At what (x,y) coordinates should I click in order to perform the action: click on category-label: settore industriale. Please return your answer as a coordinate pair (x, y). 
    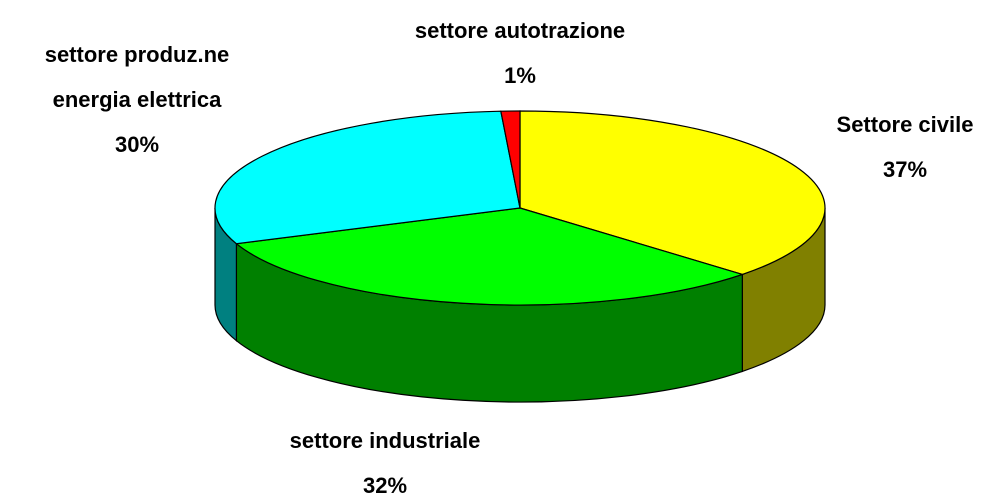
    Looking at the image, I should click on (385, 440).